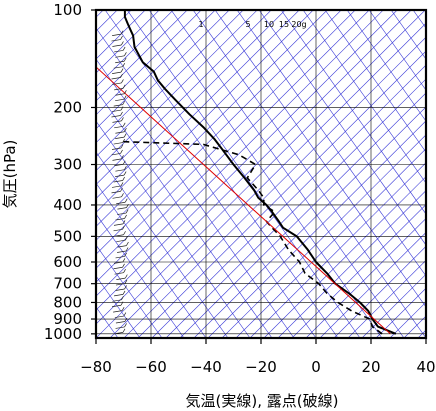 This screenshot has width=436, height=411. I want to click on x-tick-label: −60, so click(151, 367).